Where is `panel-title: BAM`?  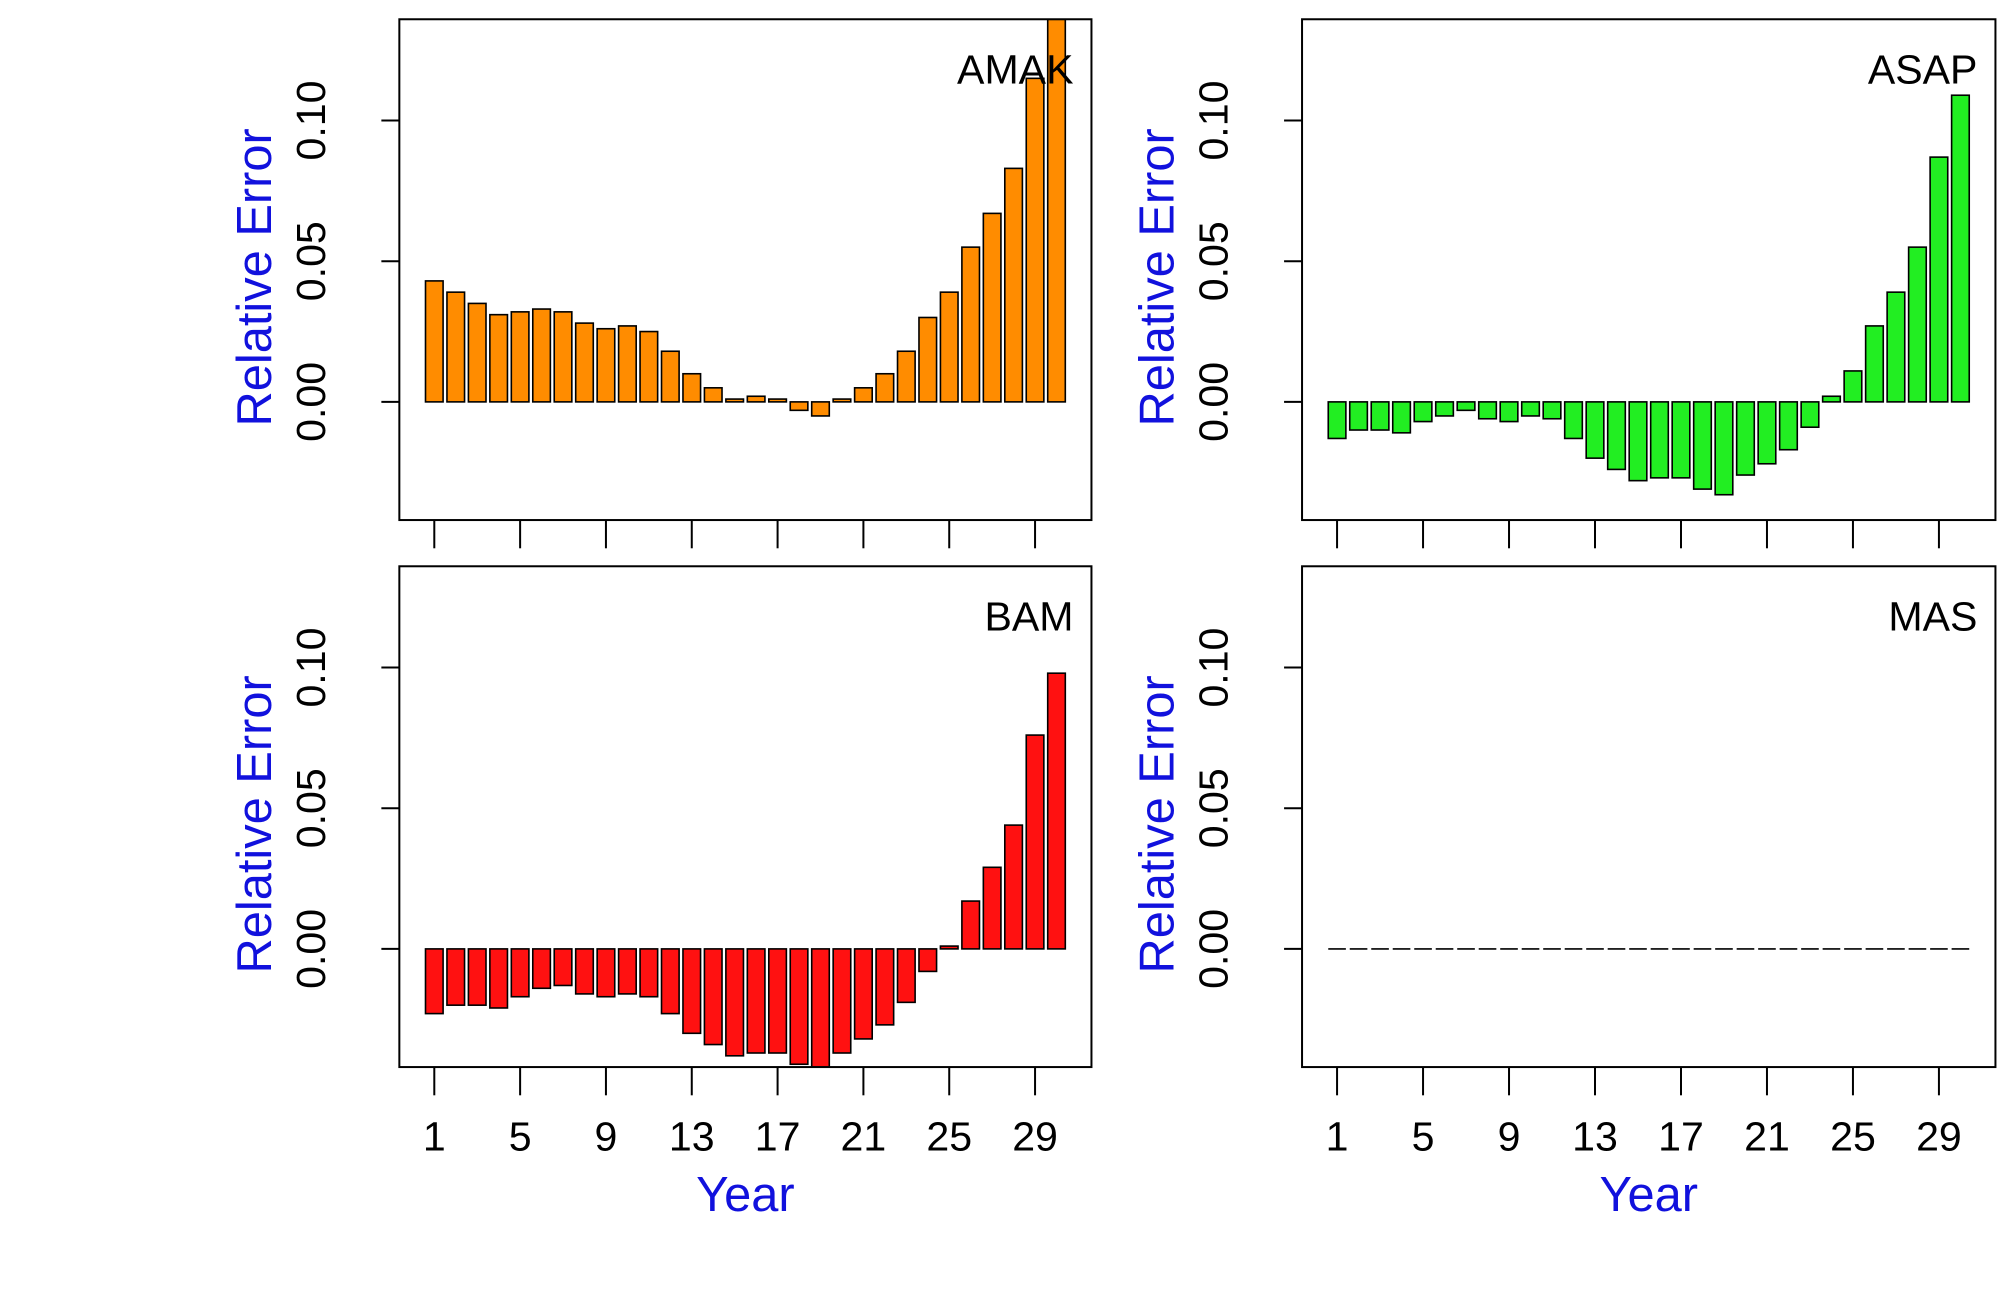 panel-title: BAM is located at coordinates (1028, 616).